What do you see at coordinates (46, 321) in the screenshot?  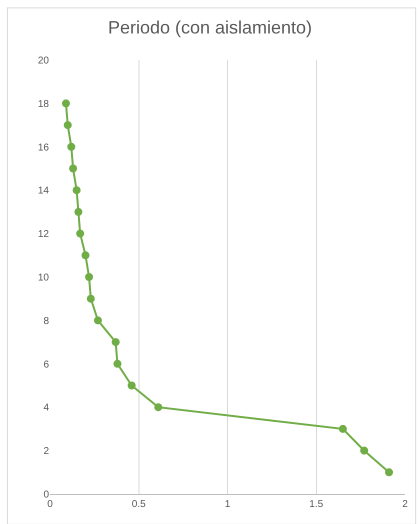 I see `y-tick-label: 8` at bounding box center [46, 321].